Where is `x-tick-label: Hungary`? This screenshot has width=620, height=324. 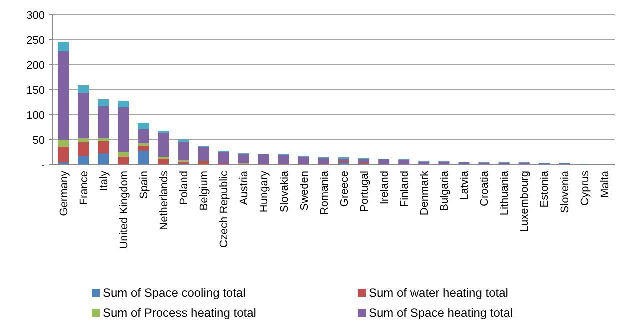 x-tick-label: Hungary is located at coordinates (264, 191).